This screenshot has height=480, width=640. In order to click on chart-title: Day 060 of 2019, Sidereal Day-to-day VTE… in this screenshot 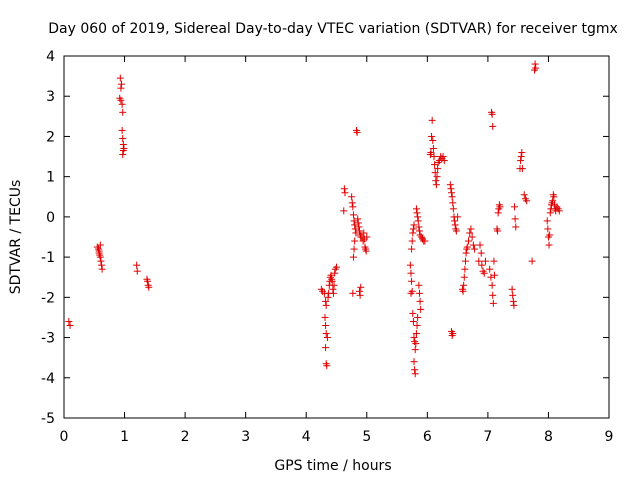, I will do `click(333, 29)`.